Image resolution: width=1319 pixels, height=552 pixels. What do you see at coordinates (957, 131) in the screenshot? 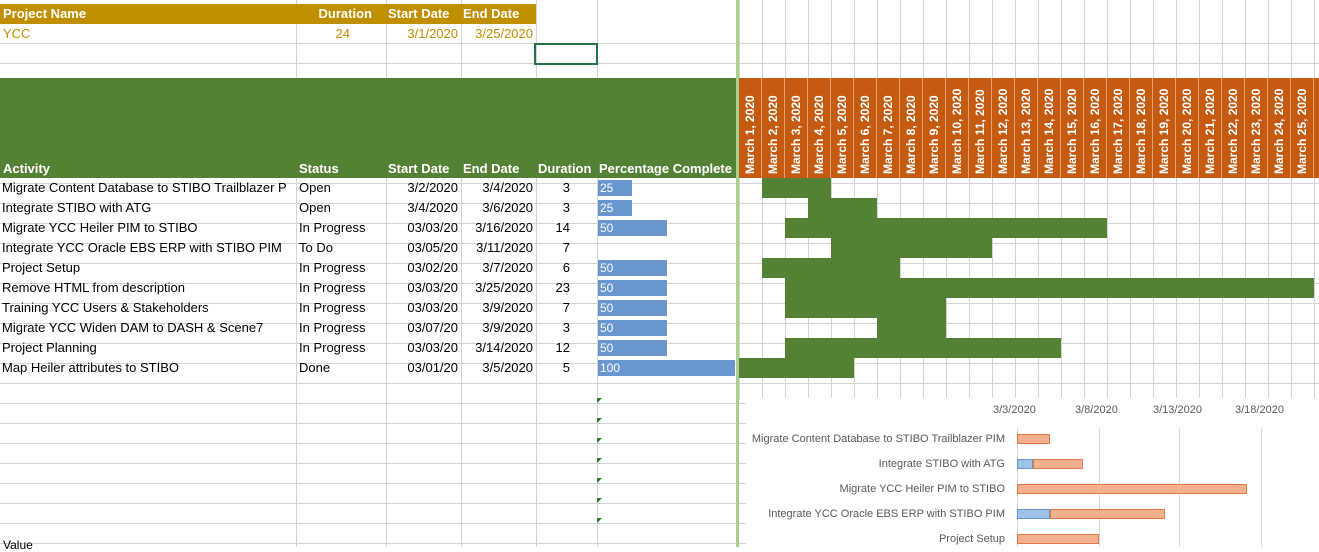
I see `date-header-label: March 10, 2020` at bounding box center [957, 131].